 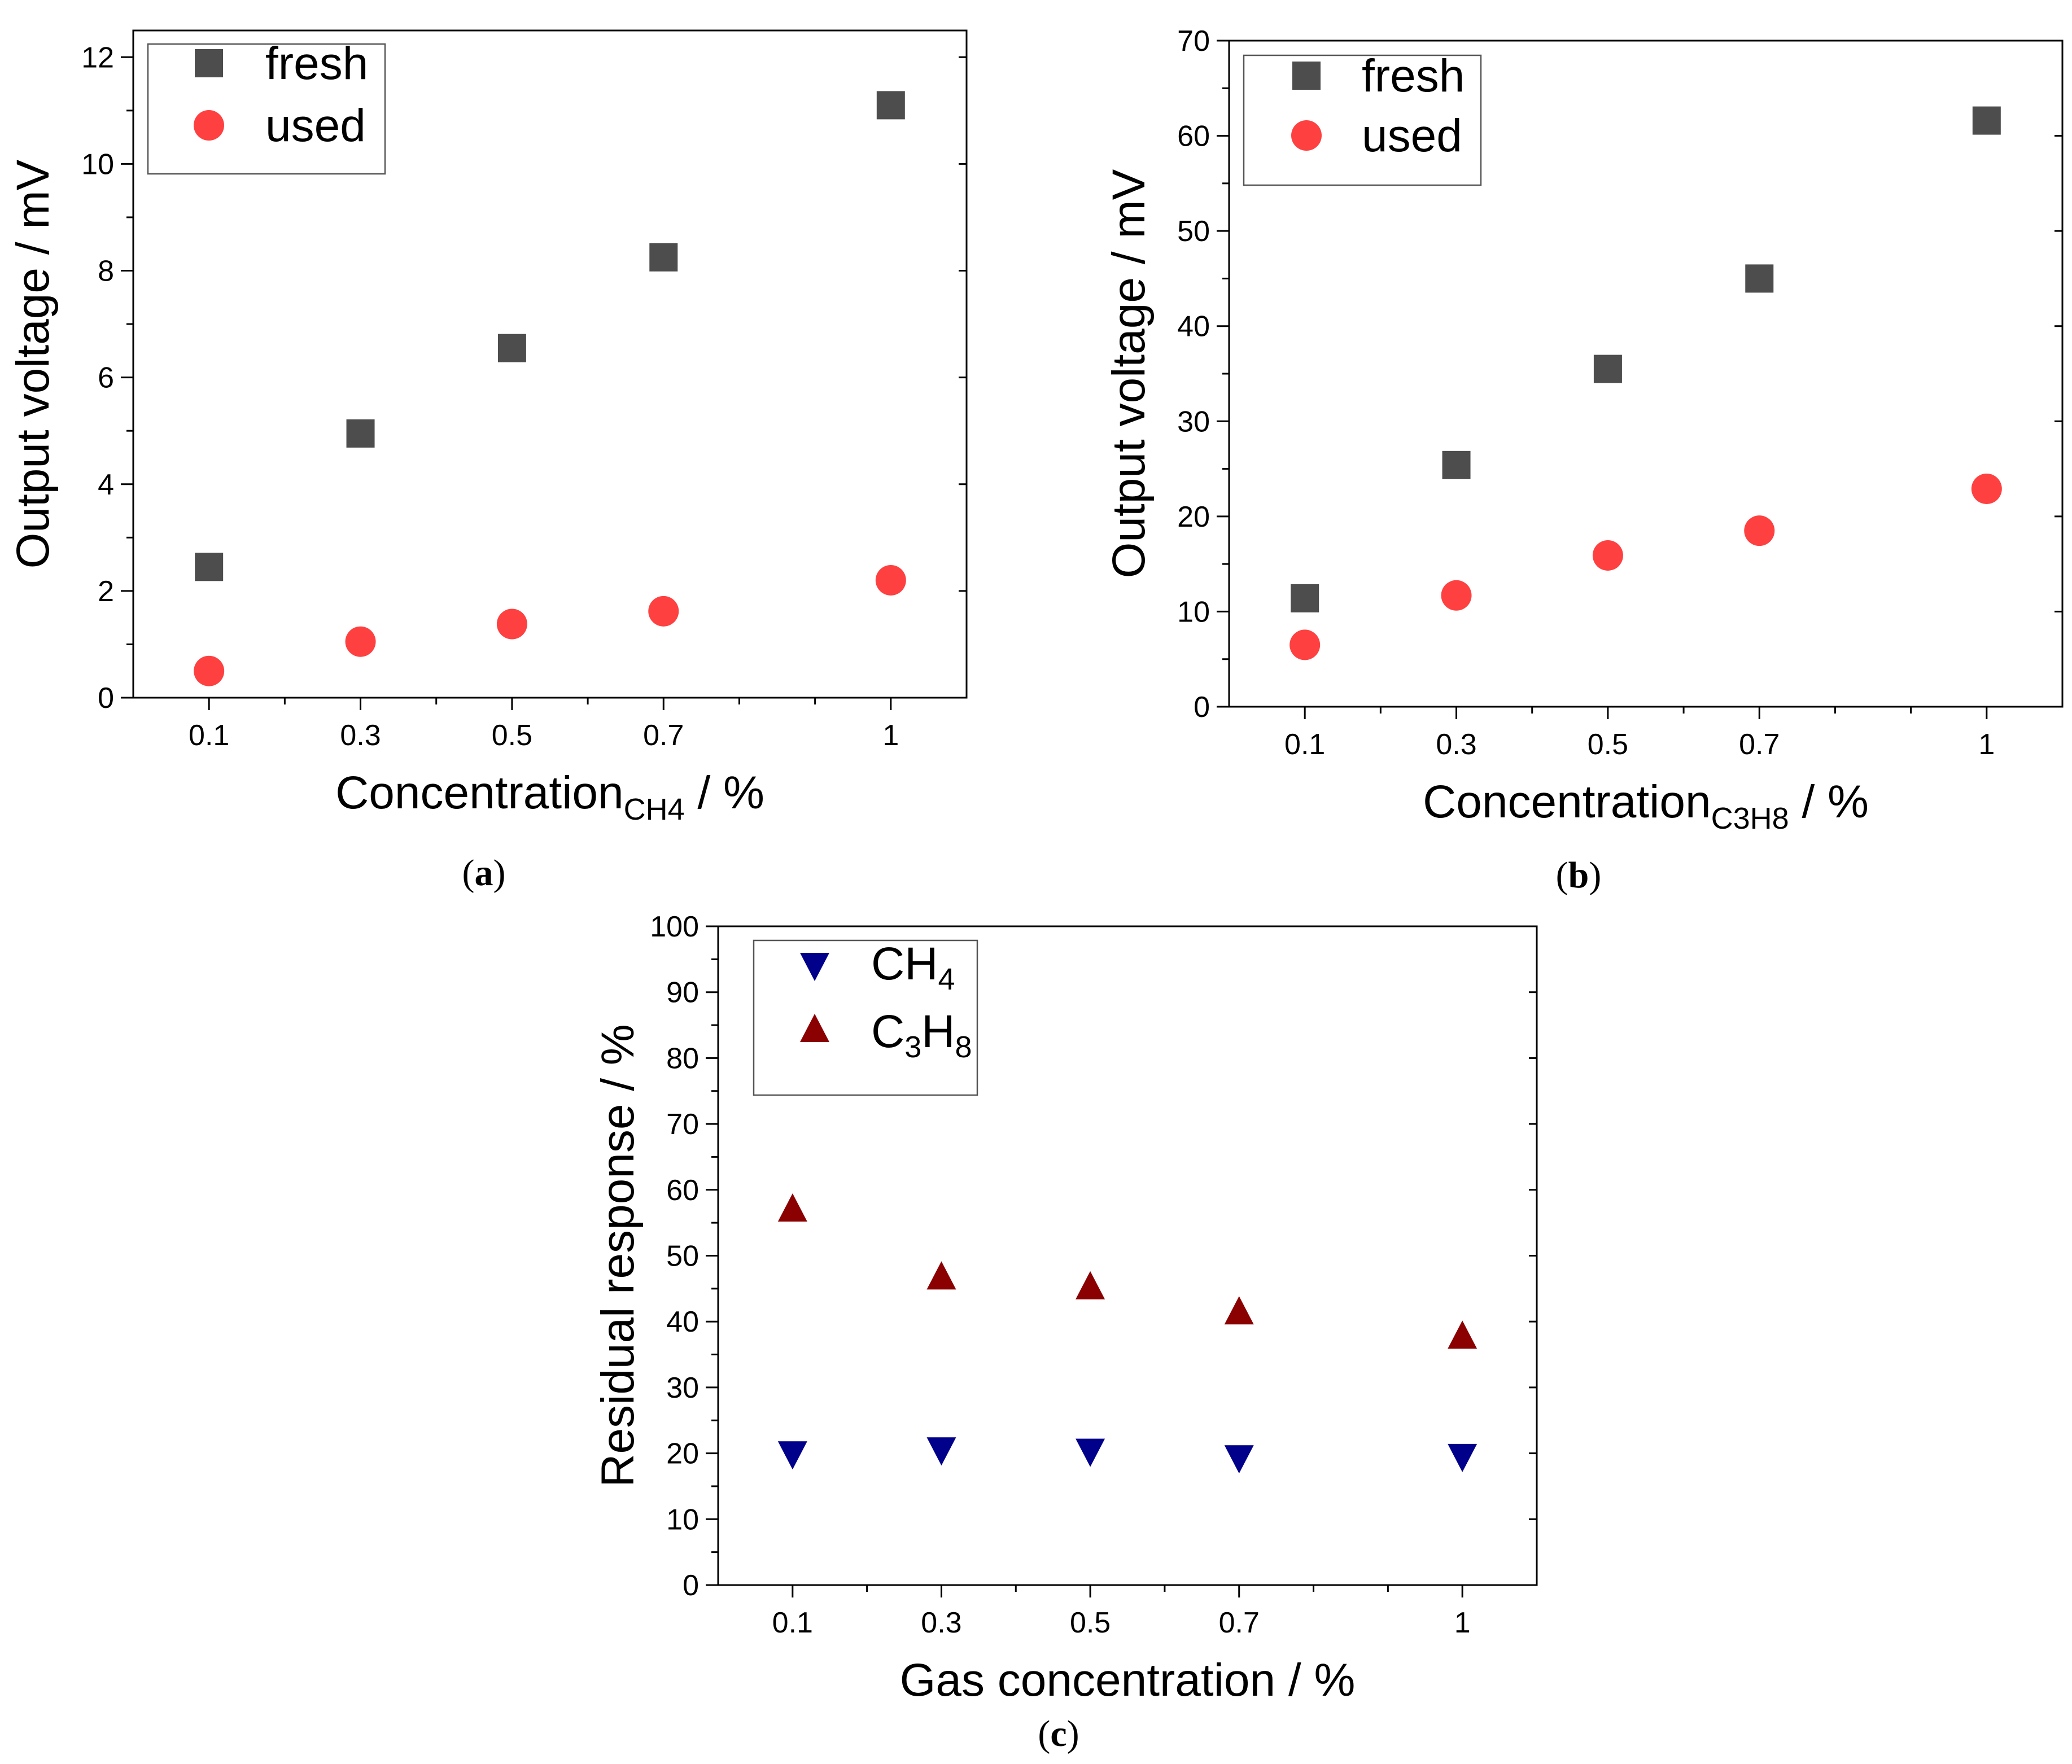 What do you see at coordinates (106, 271) in the screenshot?
I see `y-tick-label: 8` at bounding box center [106, 271].